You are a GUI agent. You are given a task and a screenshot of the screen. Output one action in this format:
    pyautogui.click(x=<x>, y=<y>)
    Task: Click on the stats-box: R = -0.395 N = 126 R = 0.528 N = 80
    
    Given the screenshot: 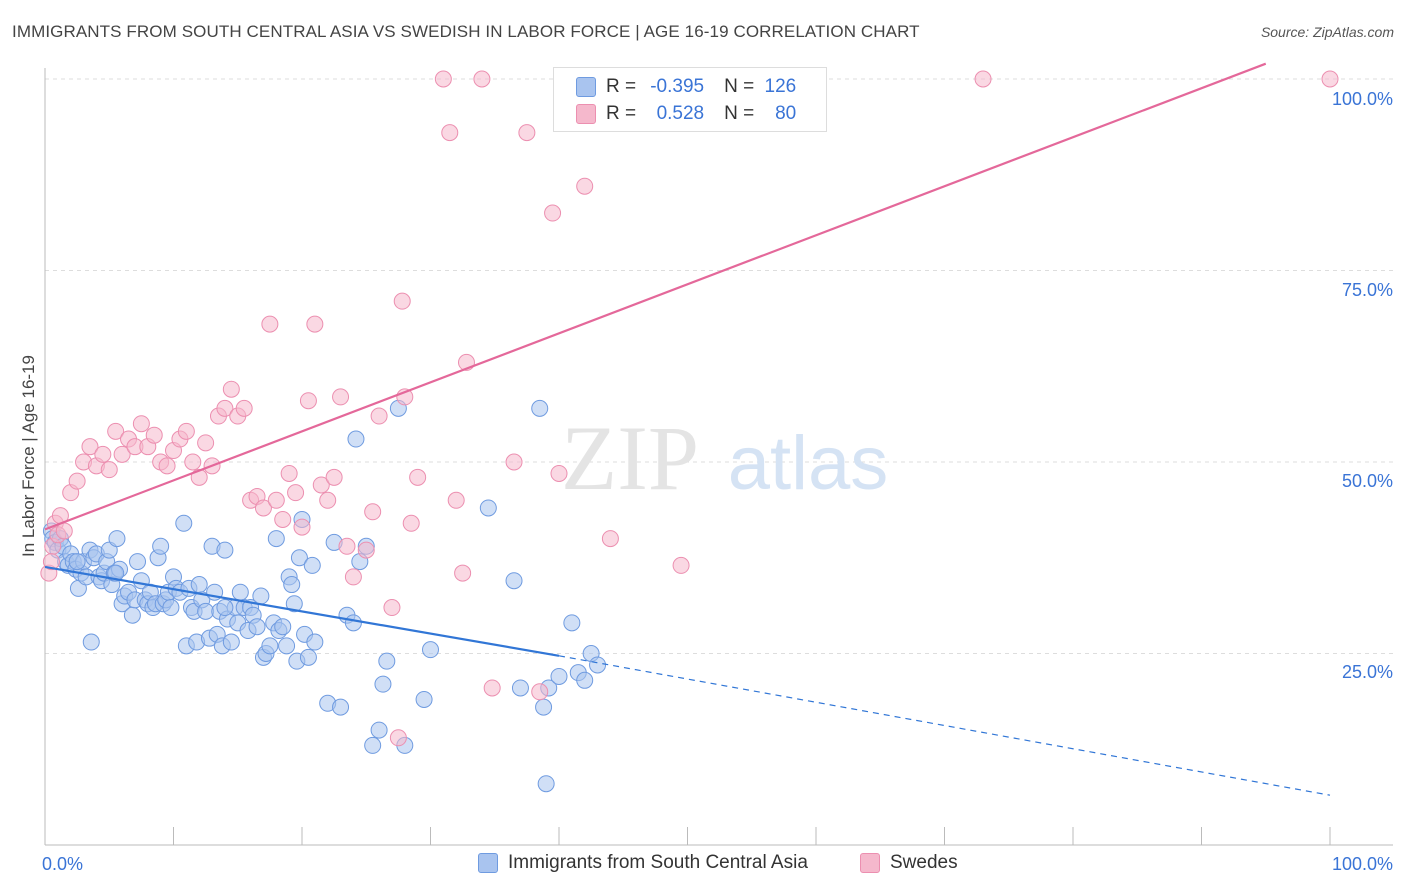 What is the action you would take?
    pyautogui.click(x=690, y=99)
    